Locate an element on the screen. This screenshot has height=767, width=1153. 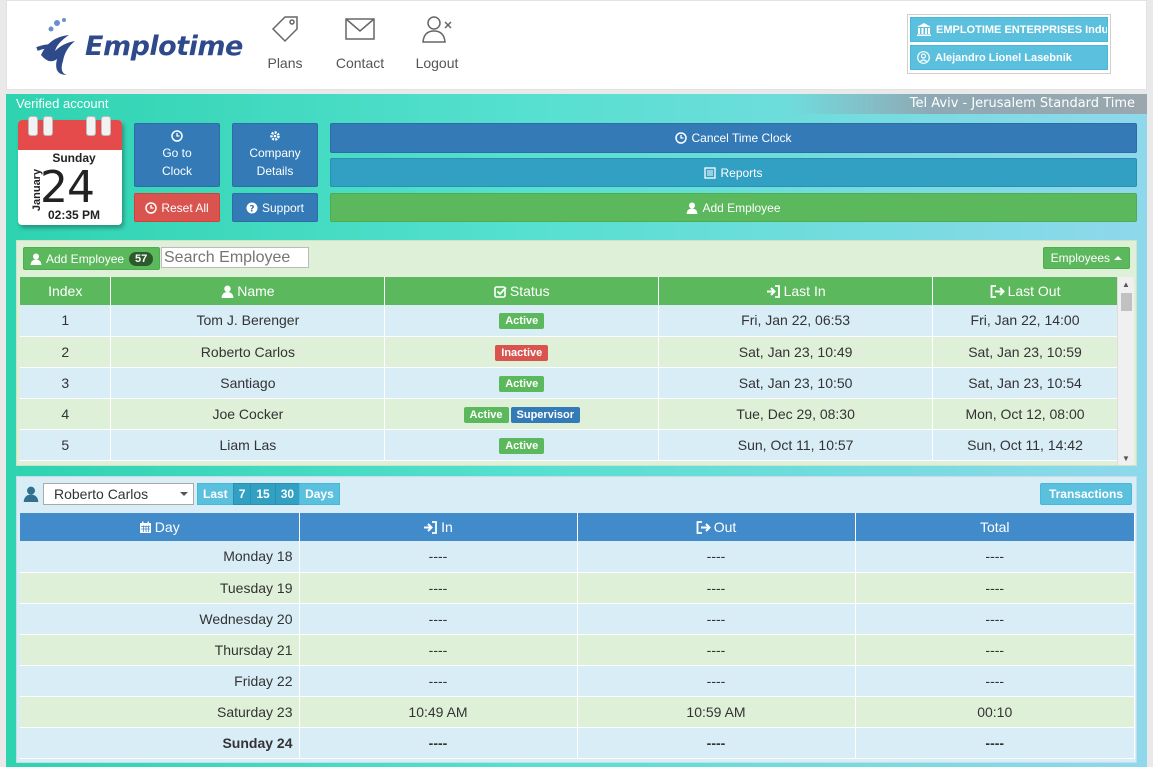
scroll-up-arrow: ▲ is located at coordinates (1126, 284).